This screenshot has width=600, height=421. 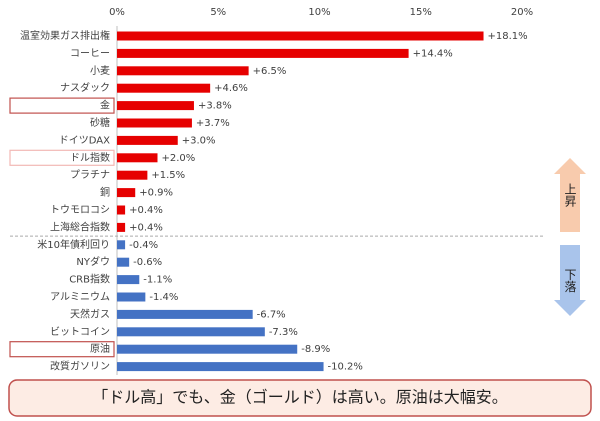 I want to click on category-label: 米10年債利回り, so click(x=73, y=244).